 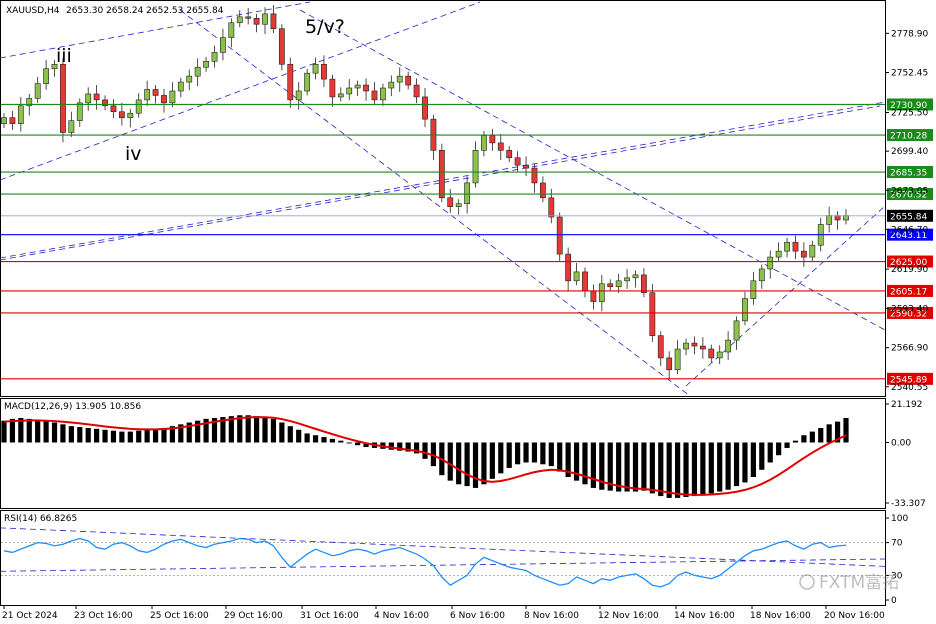 I want to click on price-tick-label-2725.50: 2725.50, so click(x=909, y=113).